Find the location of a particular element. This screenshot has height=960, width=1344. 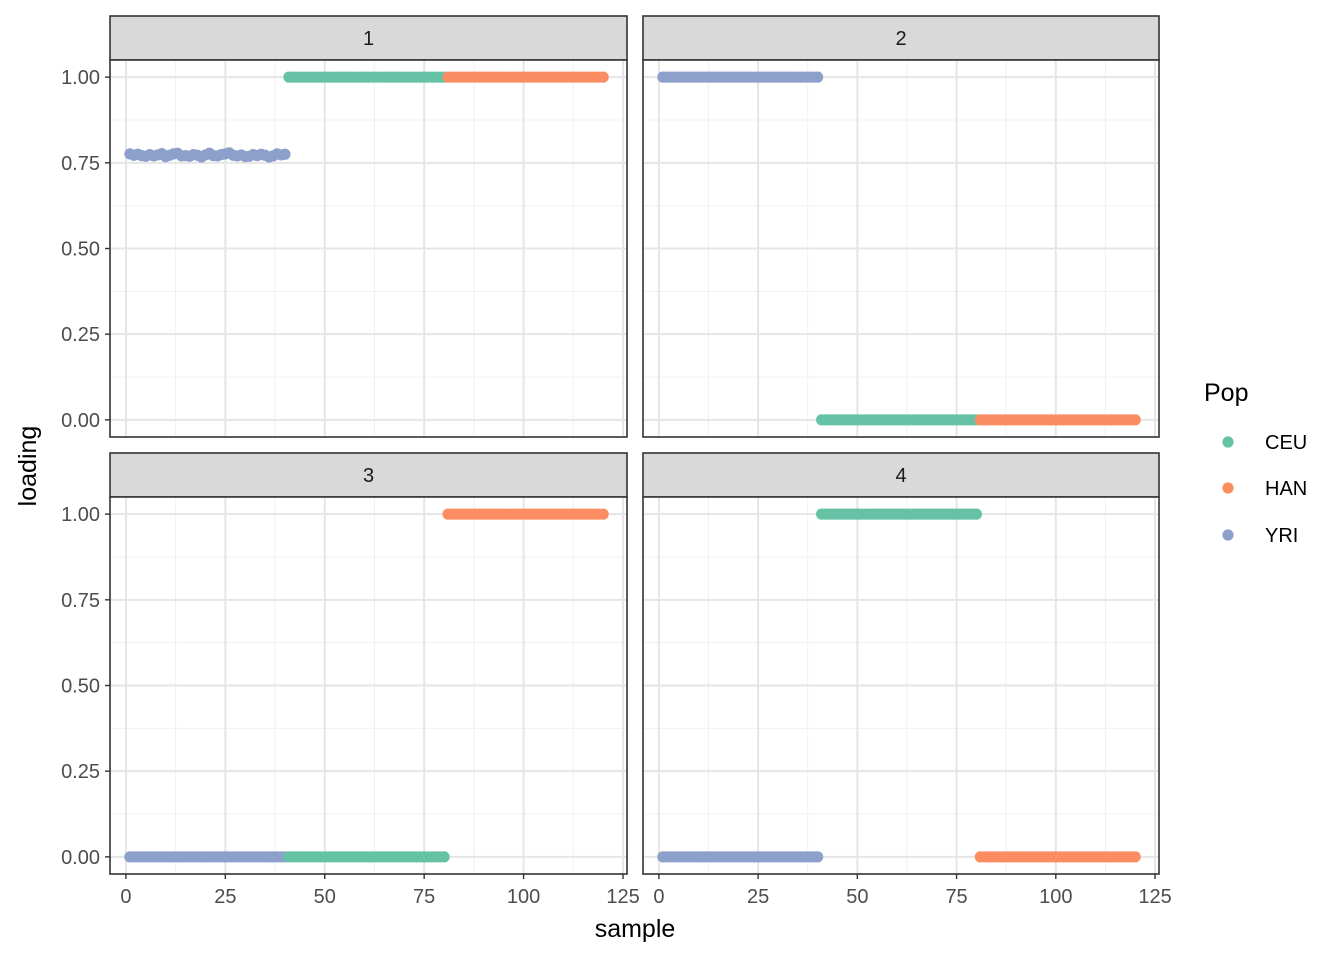

legend-label: HAN is located at coordinates (1286, 489).